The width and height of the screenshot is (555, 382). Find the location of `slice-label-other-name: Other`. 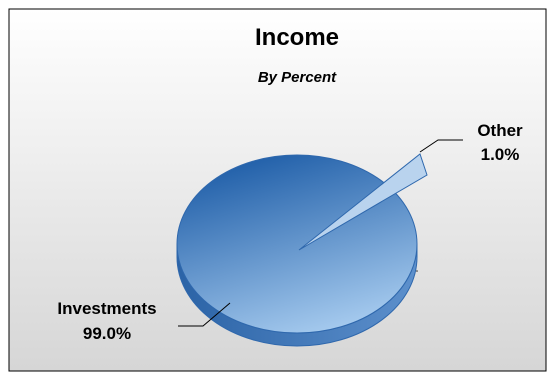

slice-label-other-name: Other is located at coordinates (500, 130).